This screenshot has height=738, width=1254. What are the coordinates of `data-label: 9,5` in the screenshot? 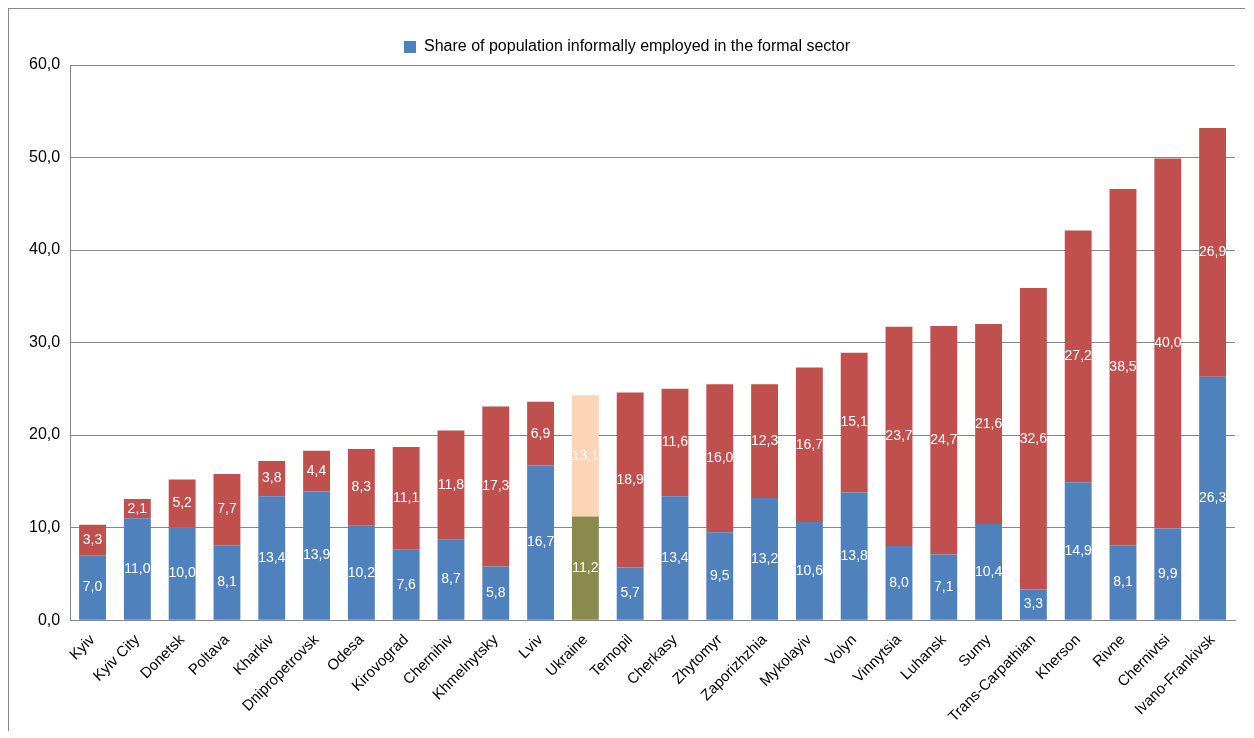 It's located at (720, 574).